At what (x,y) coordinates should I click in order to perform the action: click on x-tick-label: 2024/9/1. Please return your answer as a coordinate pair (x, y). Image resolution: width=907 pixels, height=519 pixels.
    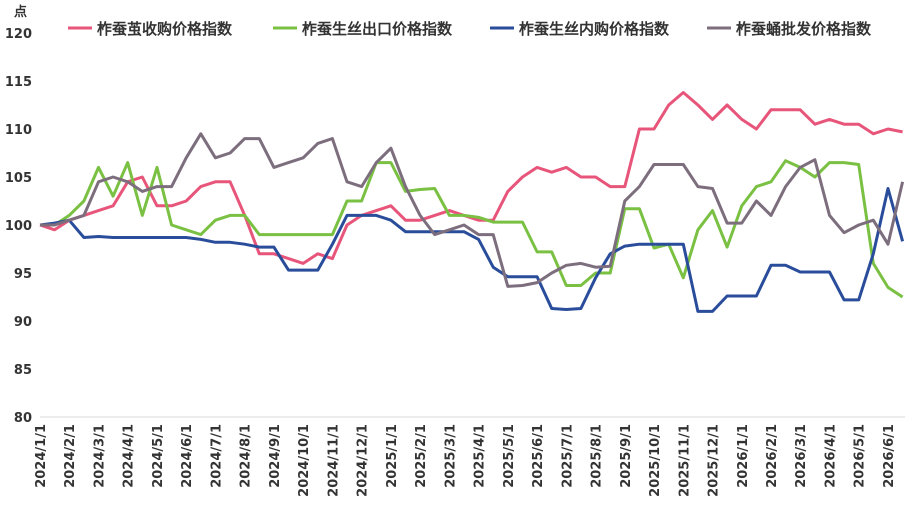
    Looking at the image, I should click on (275, 456).